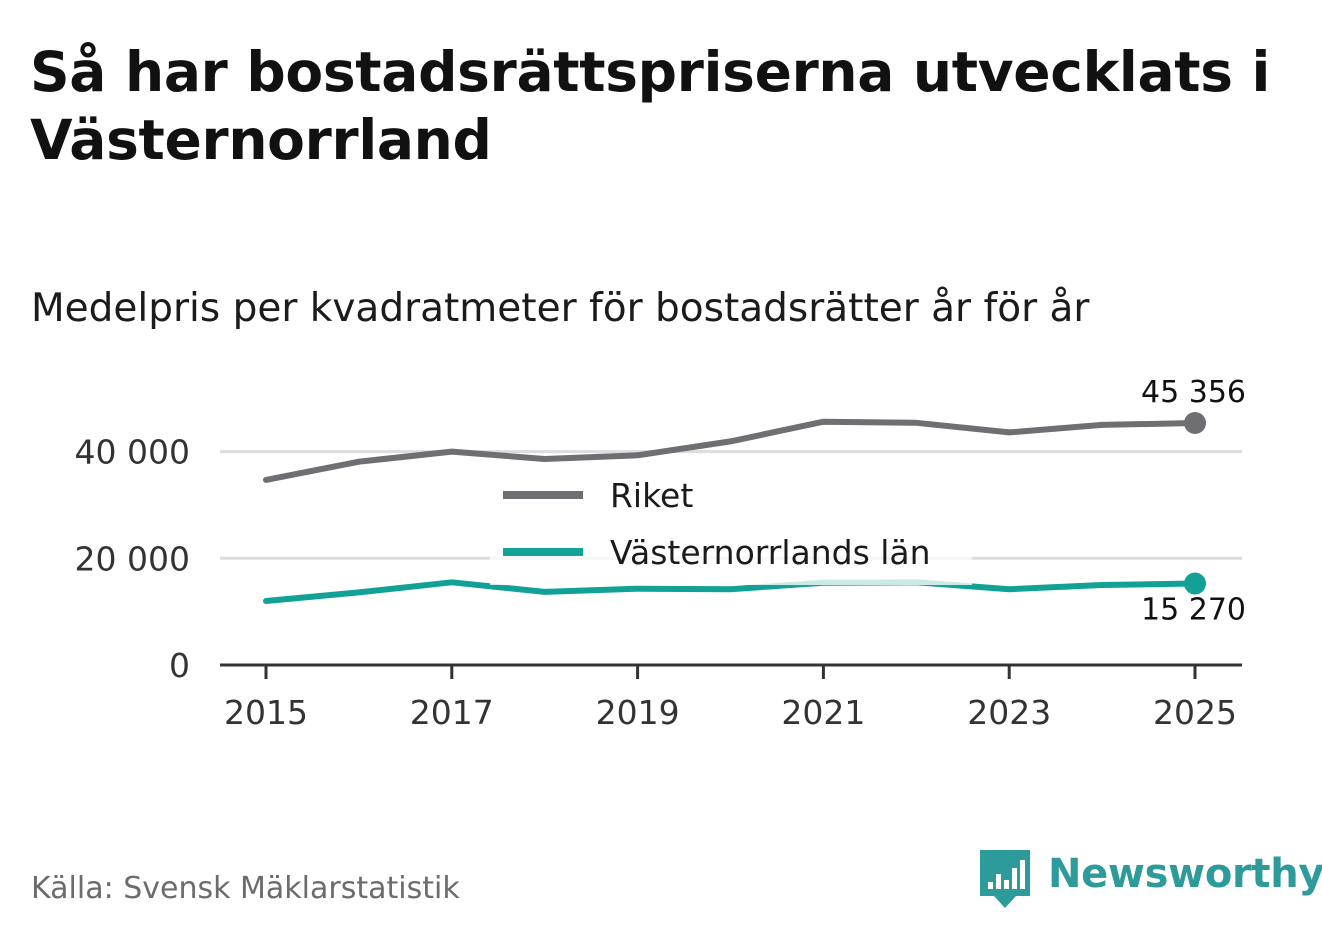  I want to click on newsworthy-brand: Newsworthy, so click(1151, 880).